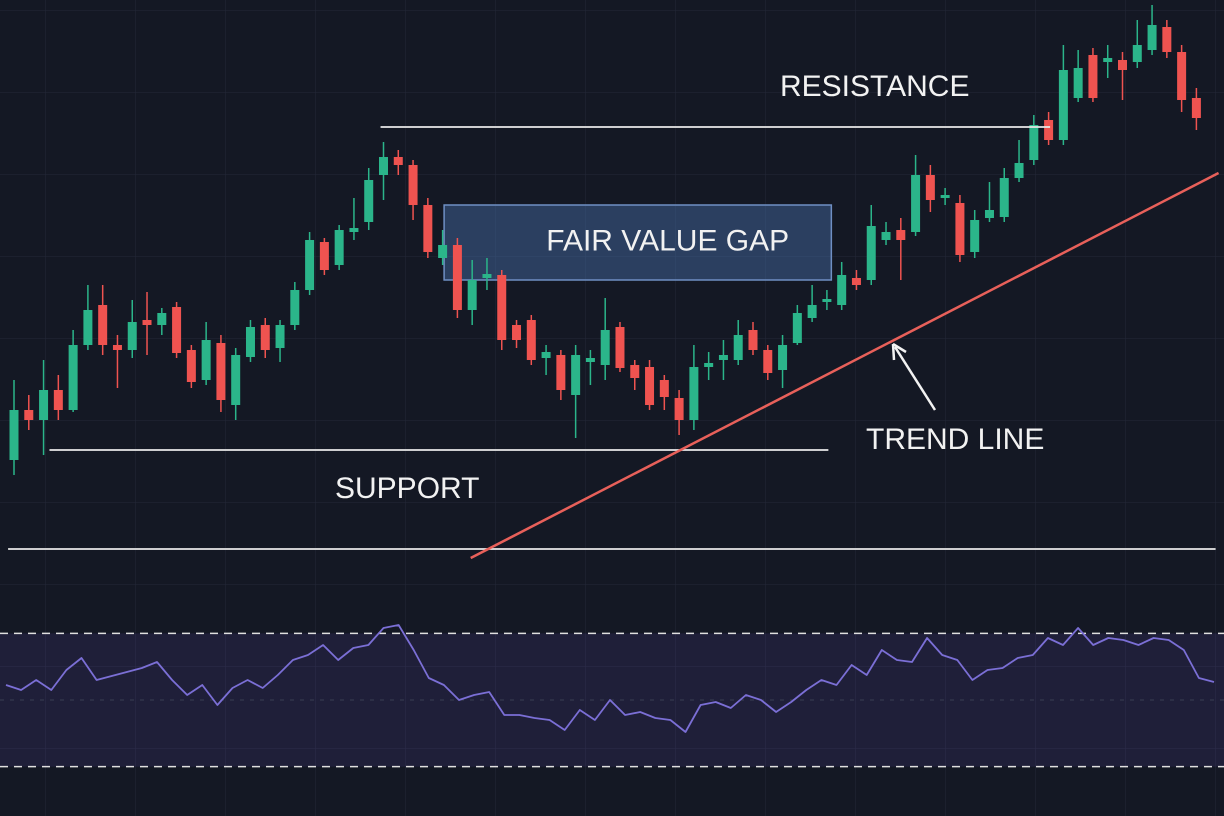 The image size is (1224, 816). Describe the element at coordinates (874, 86) in the screenshot. I see `resistance-label: RESISTANCE` at that location.